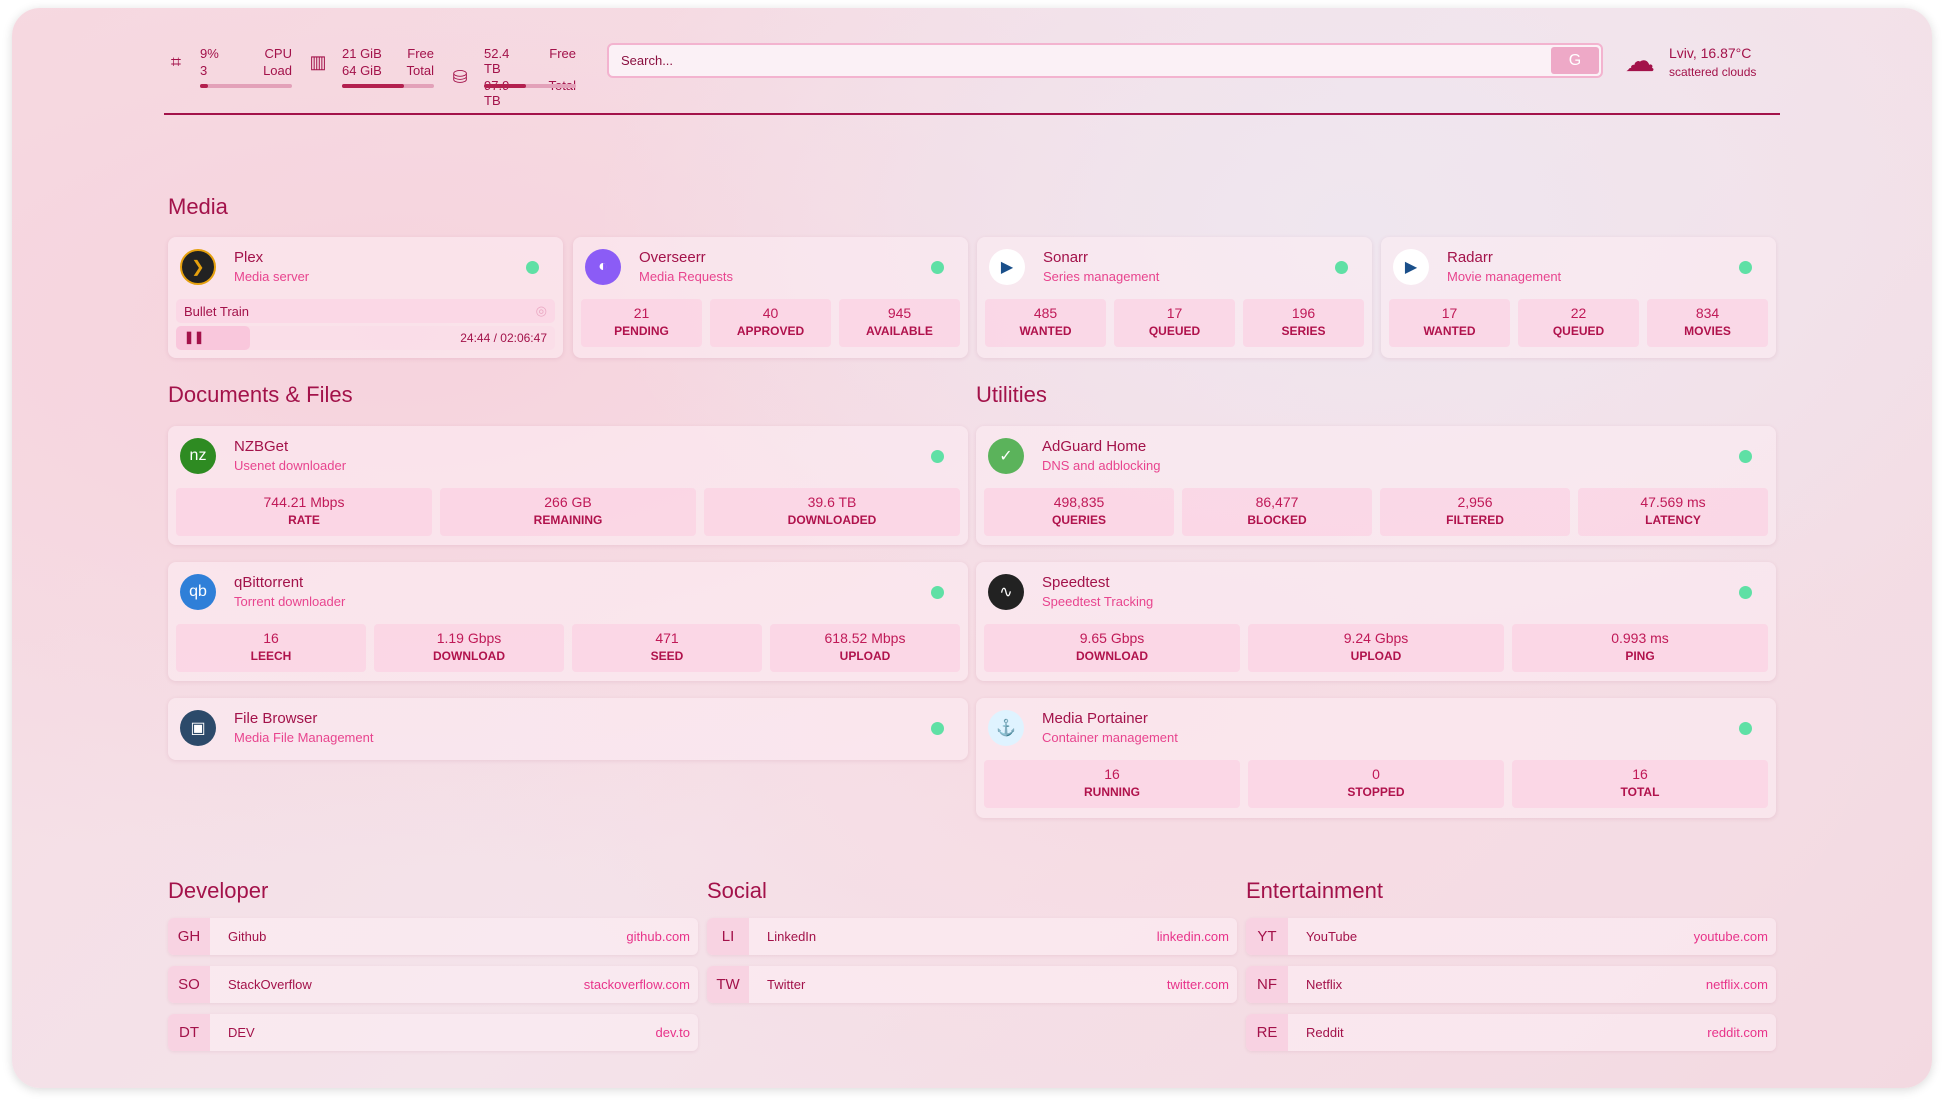  What do you see at coordinates (1511, 936) in the screenshot?
I see `bookmark-youtube: YT YouTube youtube.com` at bounding box center [1511, 936].